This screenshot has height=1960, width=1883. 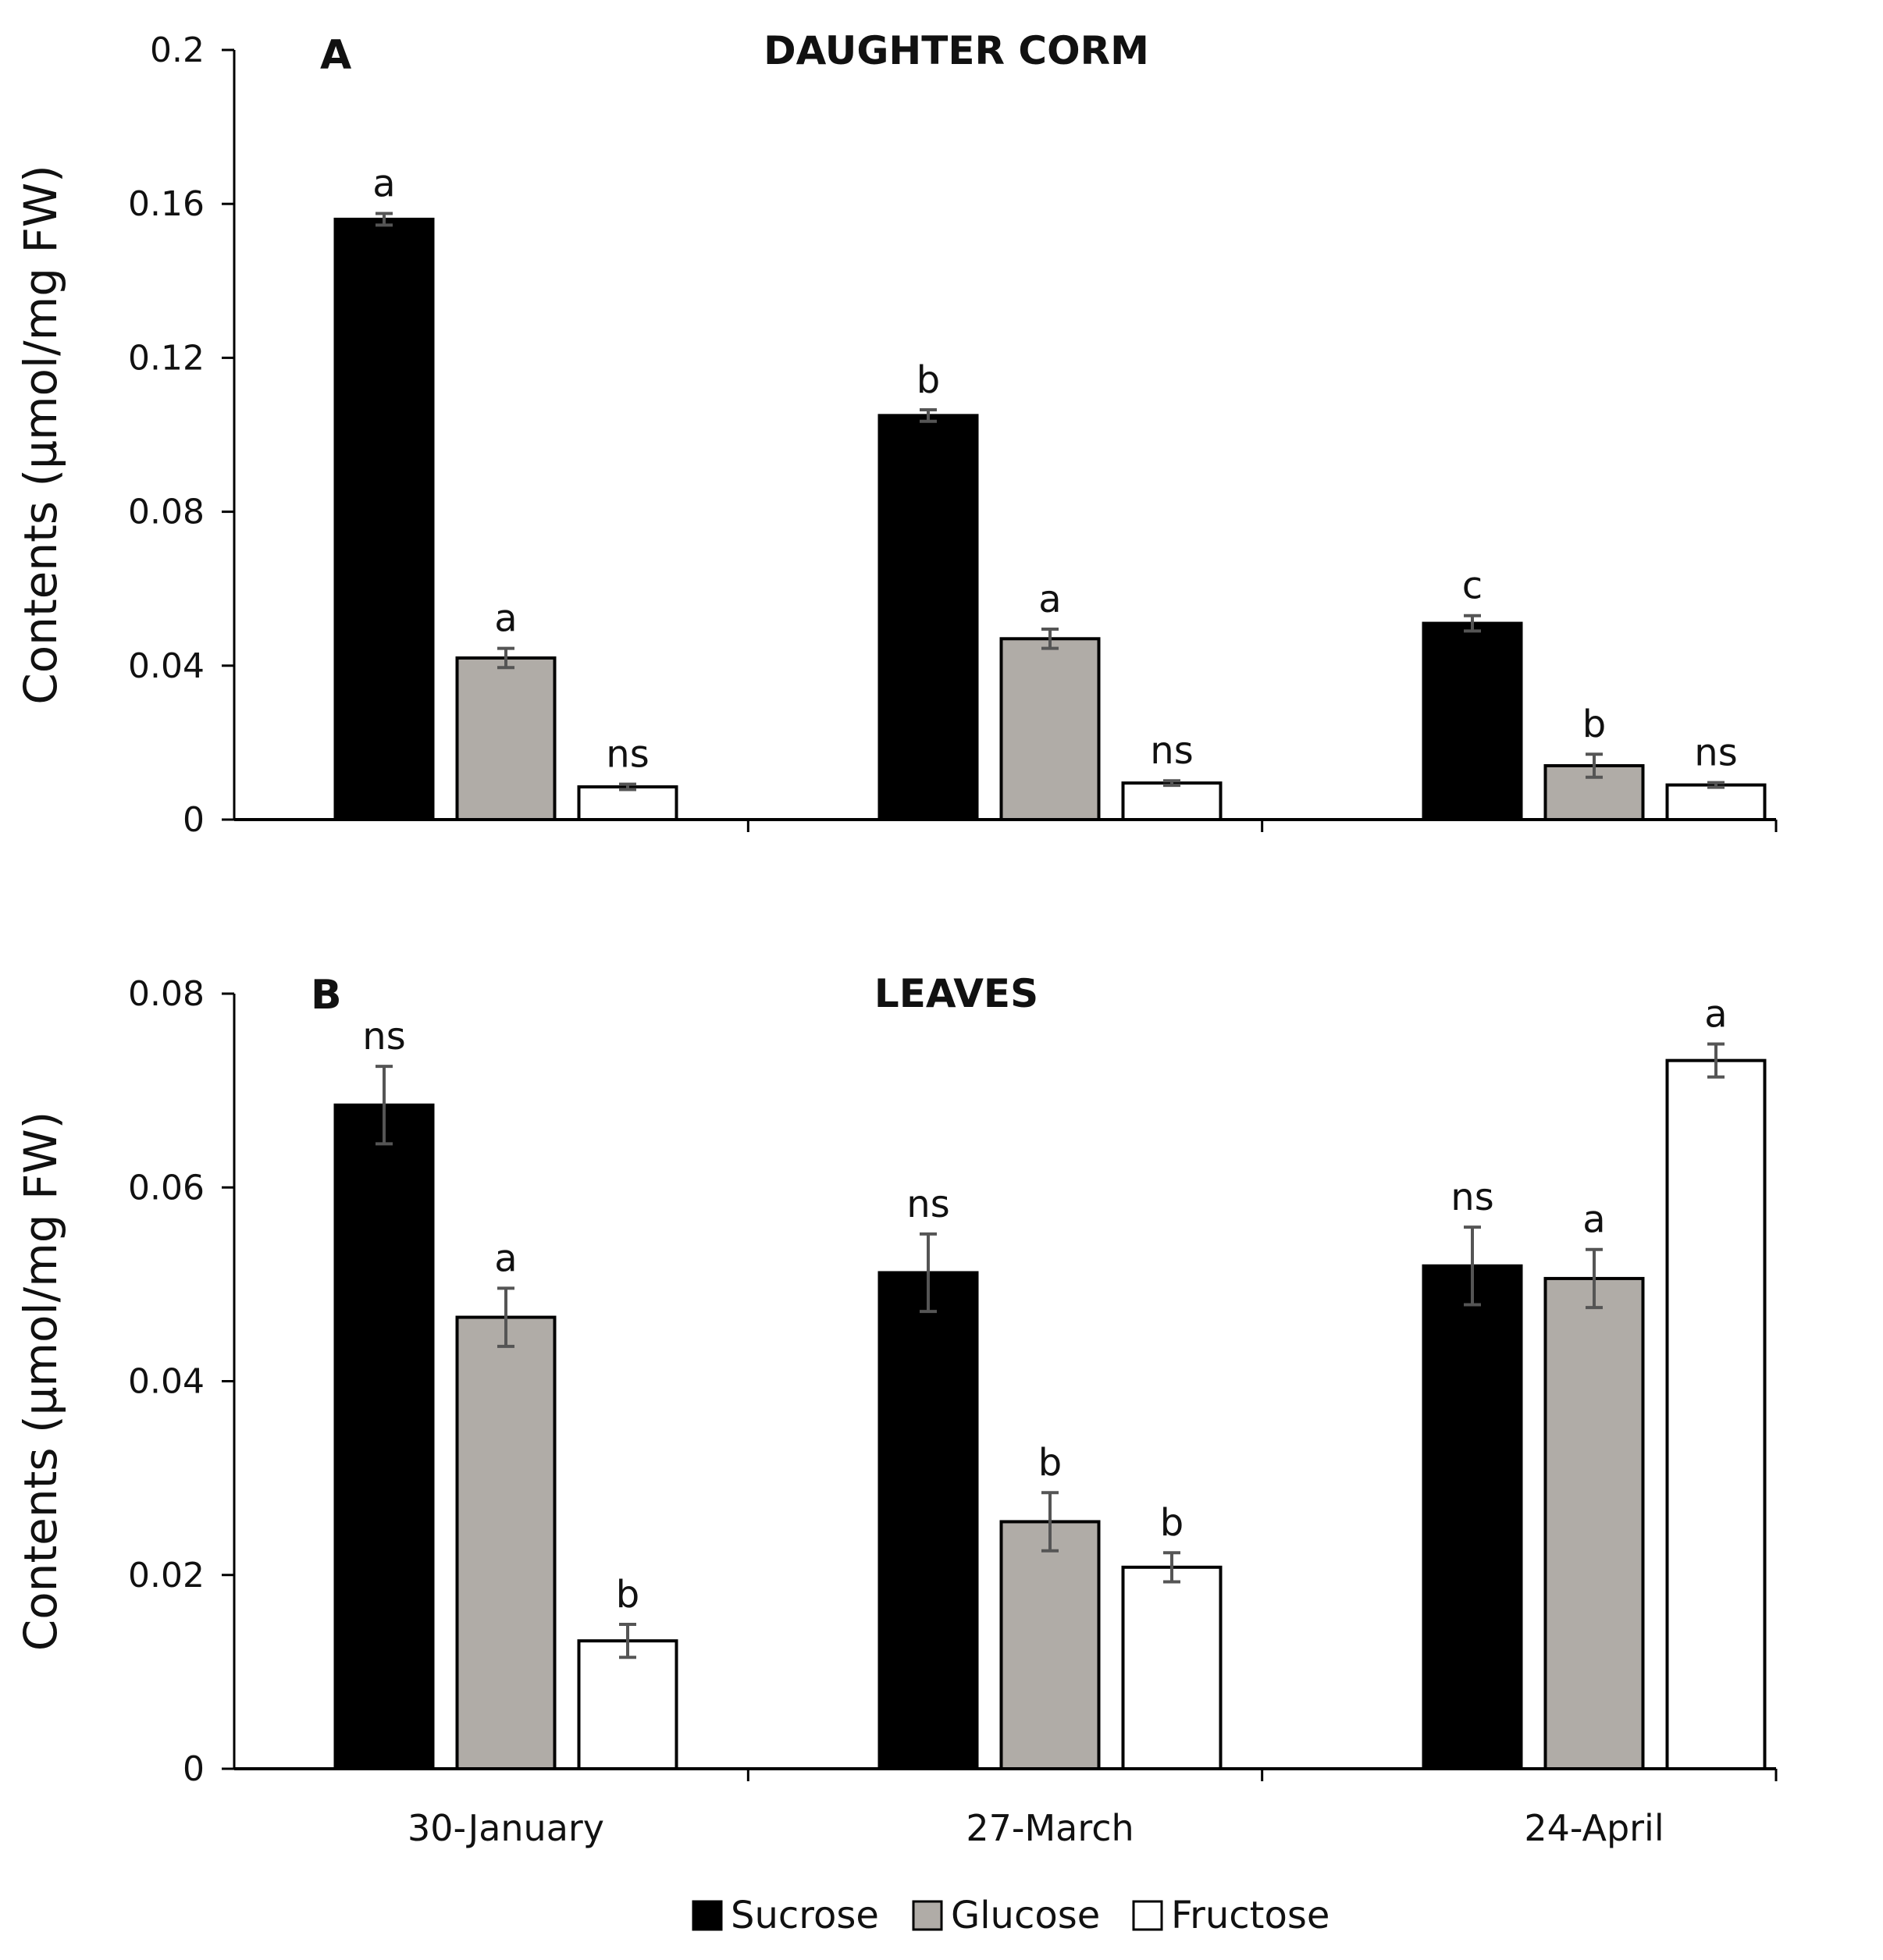 What do you see at coordinates (167, 1575) in the screenshot?
I see `y-tick-label: 0.02` at bounding box center [167, 1575].